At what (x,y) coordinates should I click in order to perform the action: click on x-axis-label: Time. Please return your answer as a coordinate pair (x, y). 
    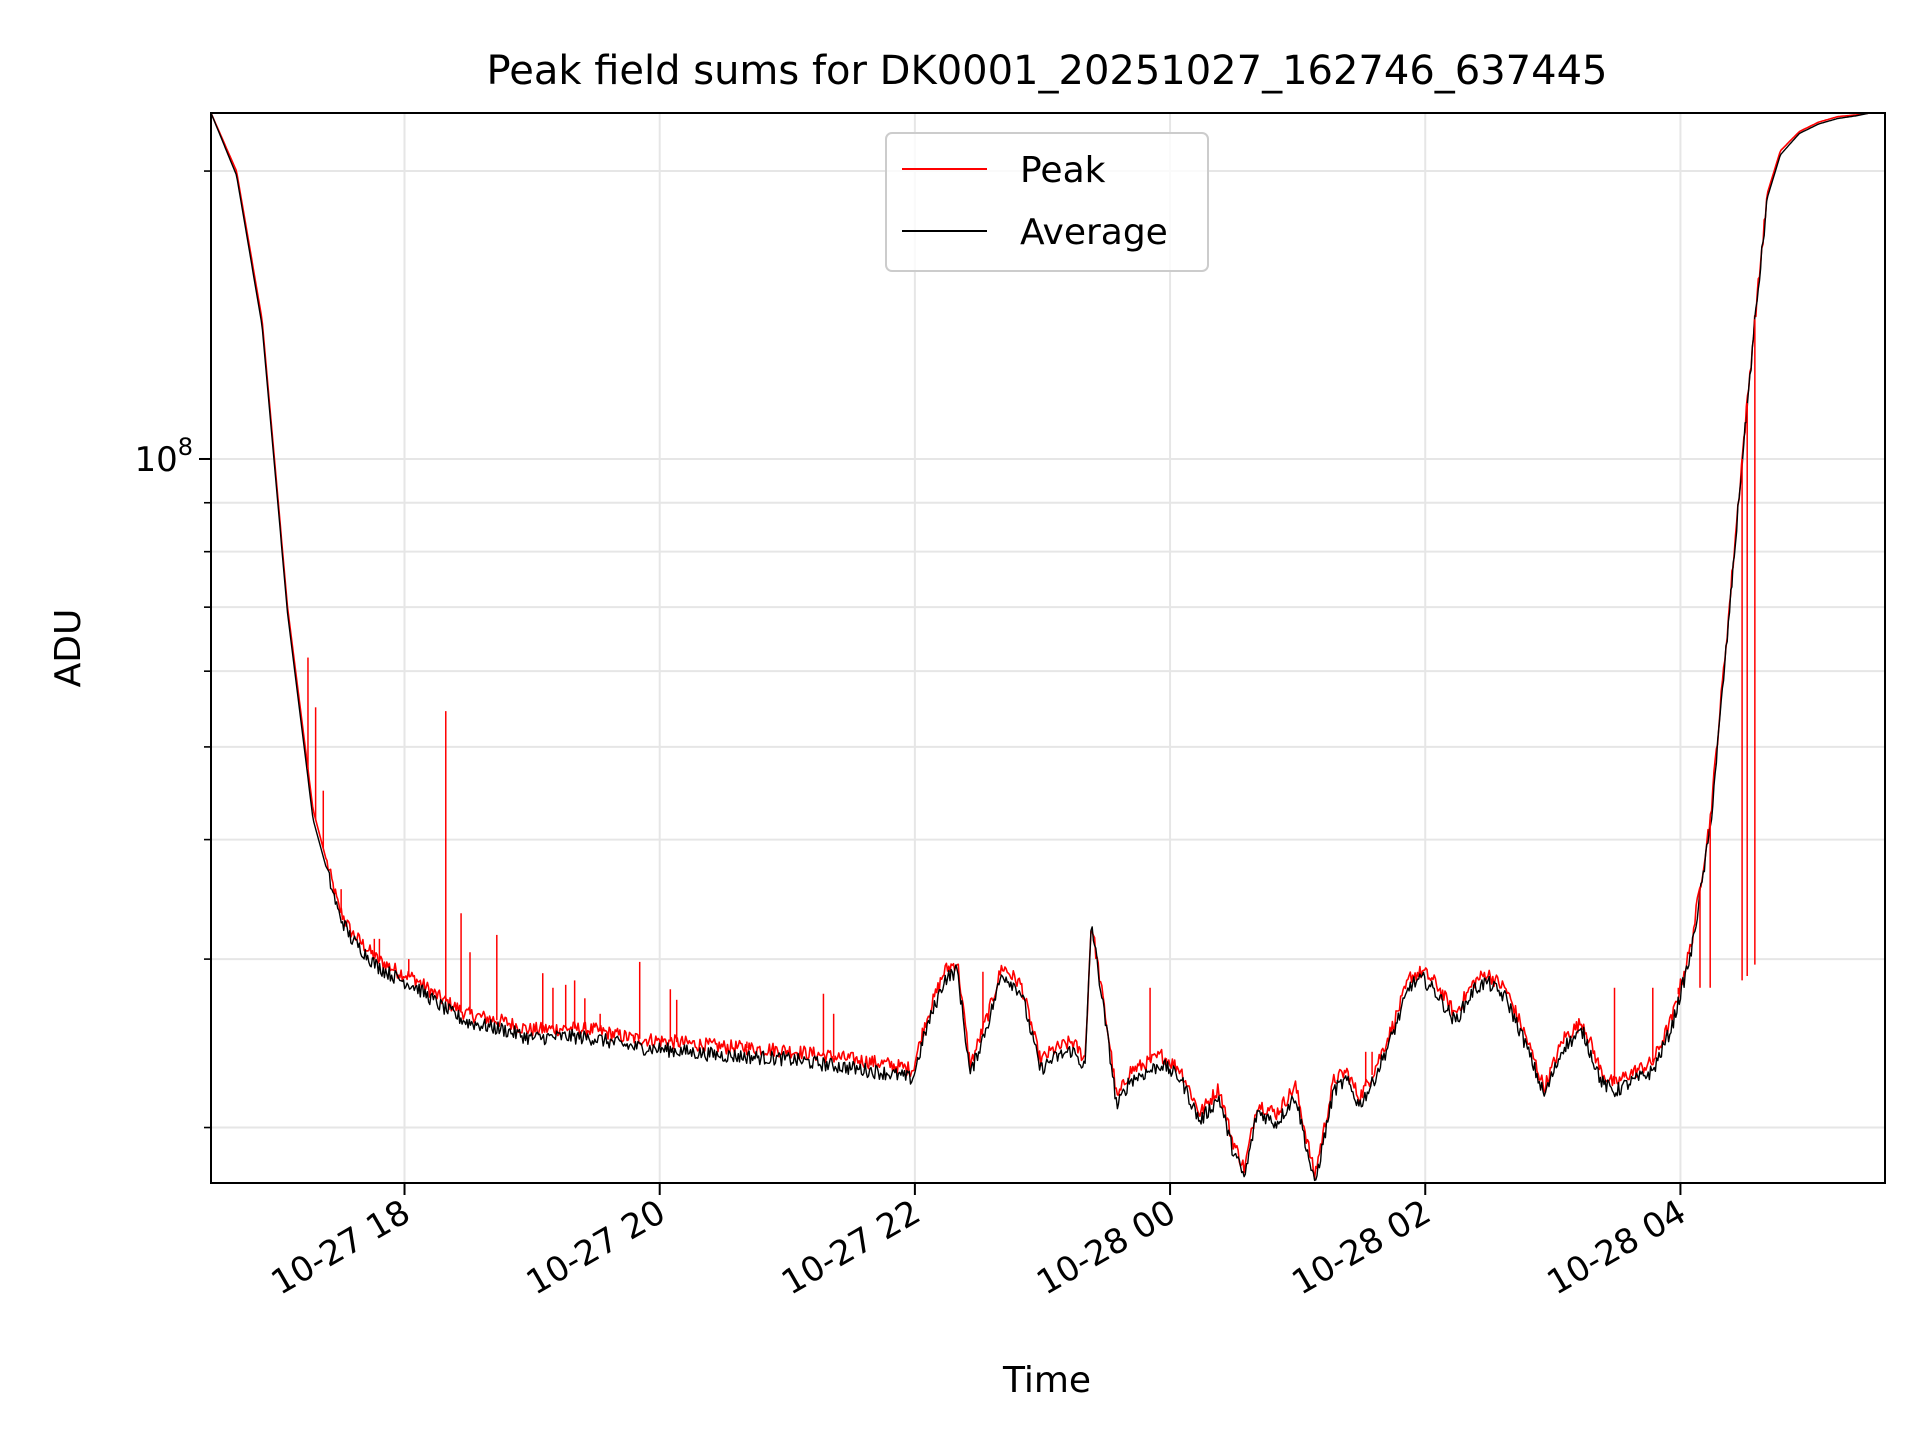
    Looking at the image, I should click on (1046, 1380).